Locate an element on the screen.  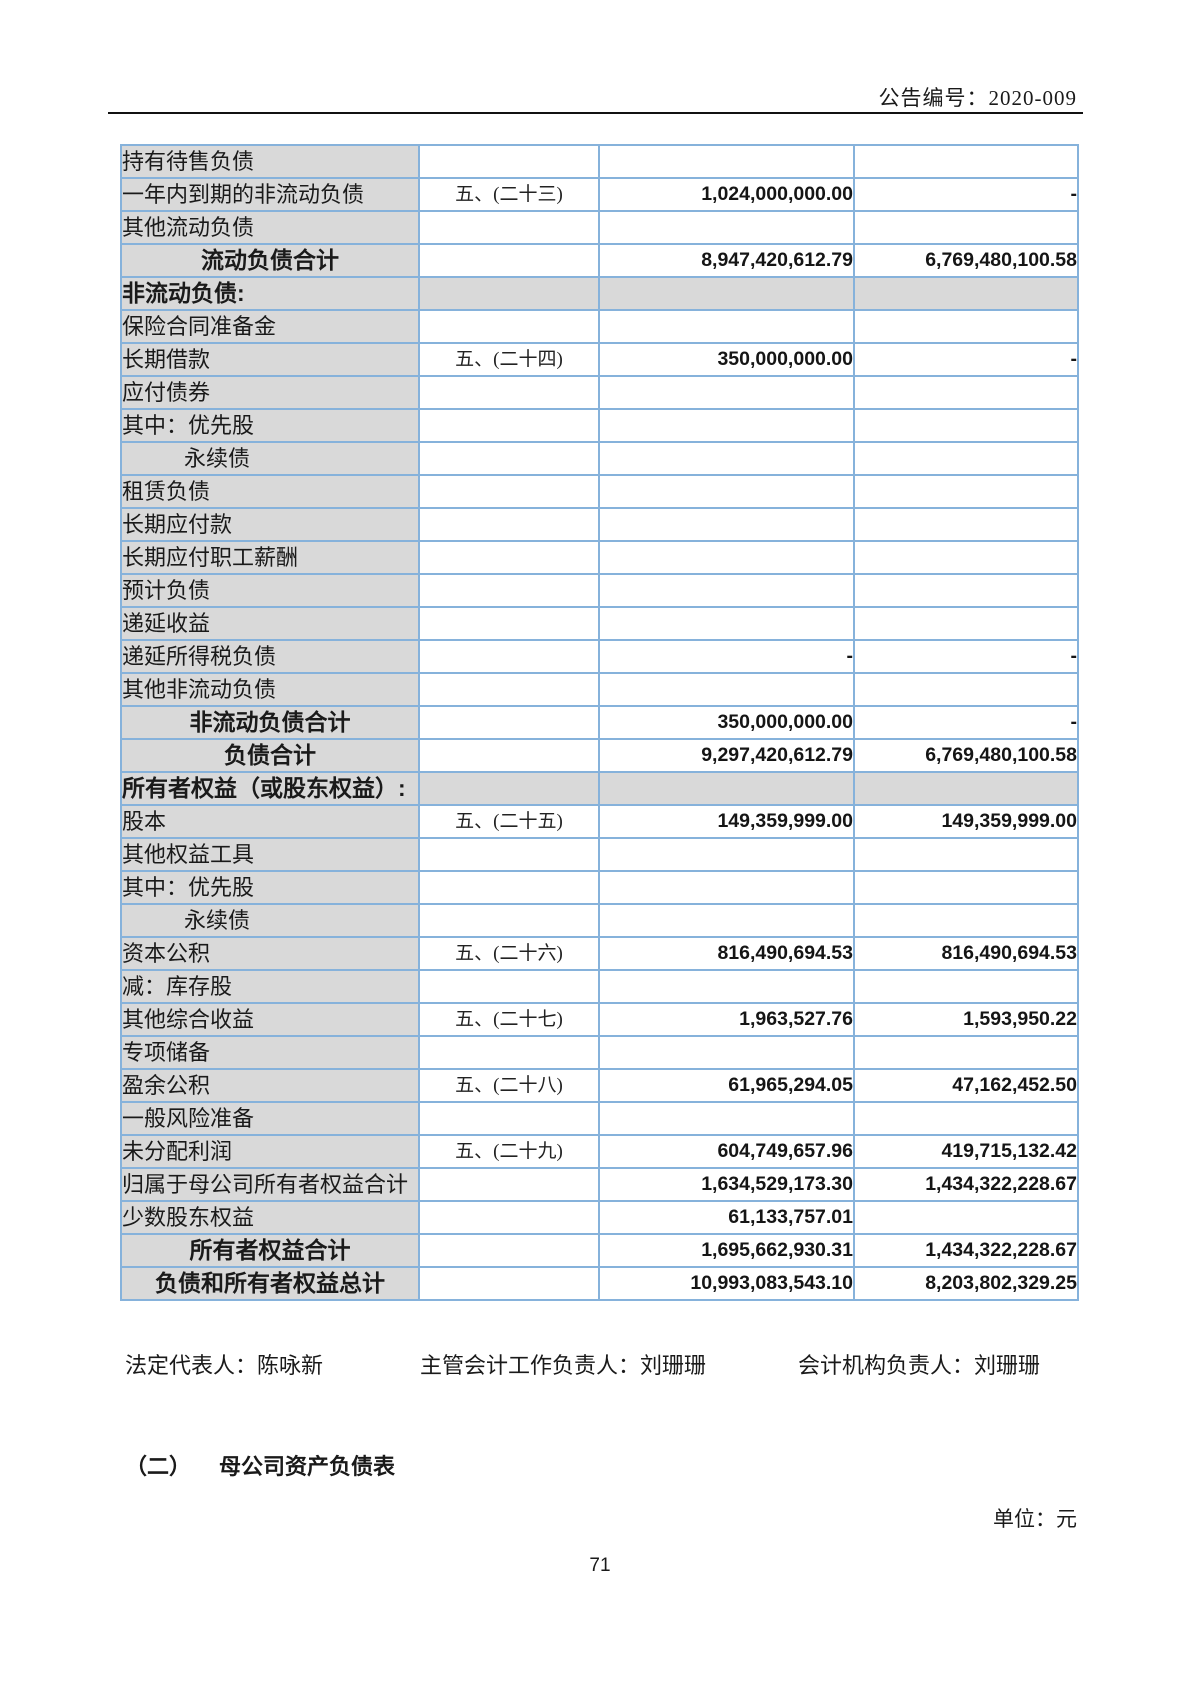
table-row: 其他权益工具 is located at coordinates (599, 854).